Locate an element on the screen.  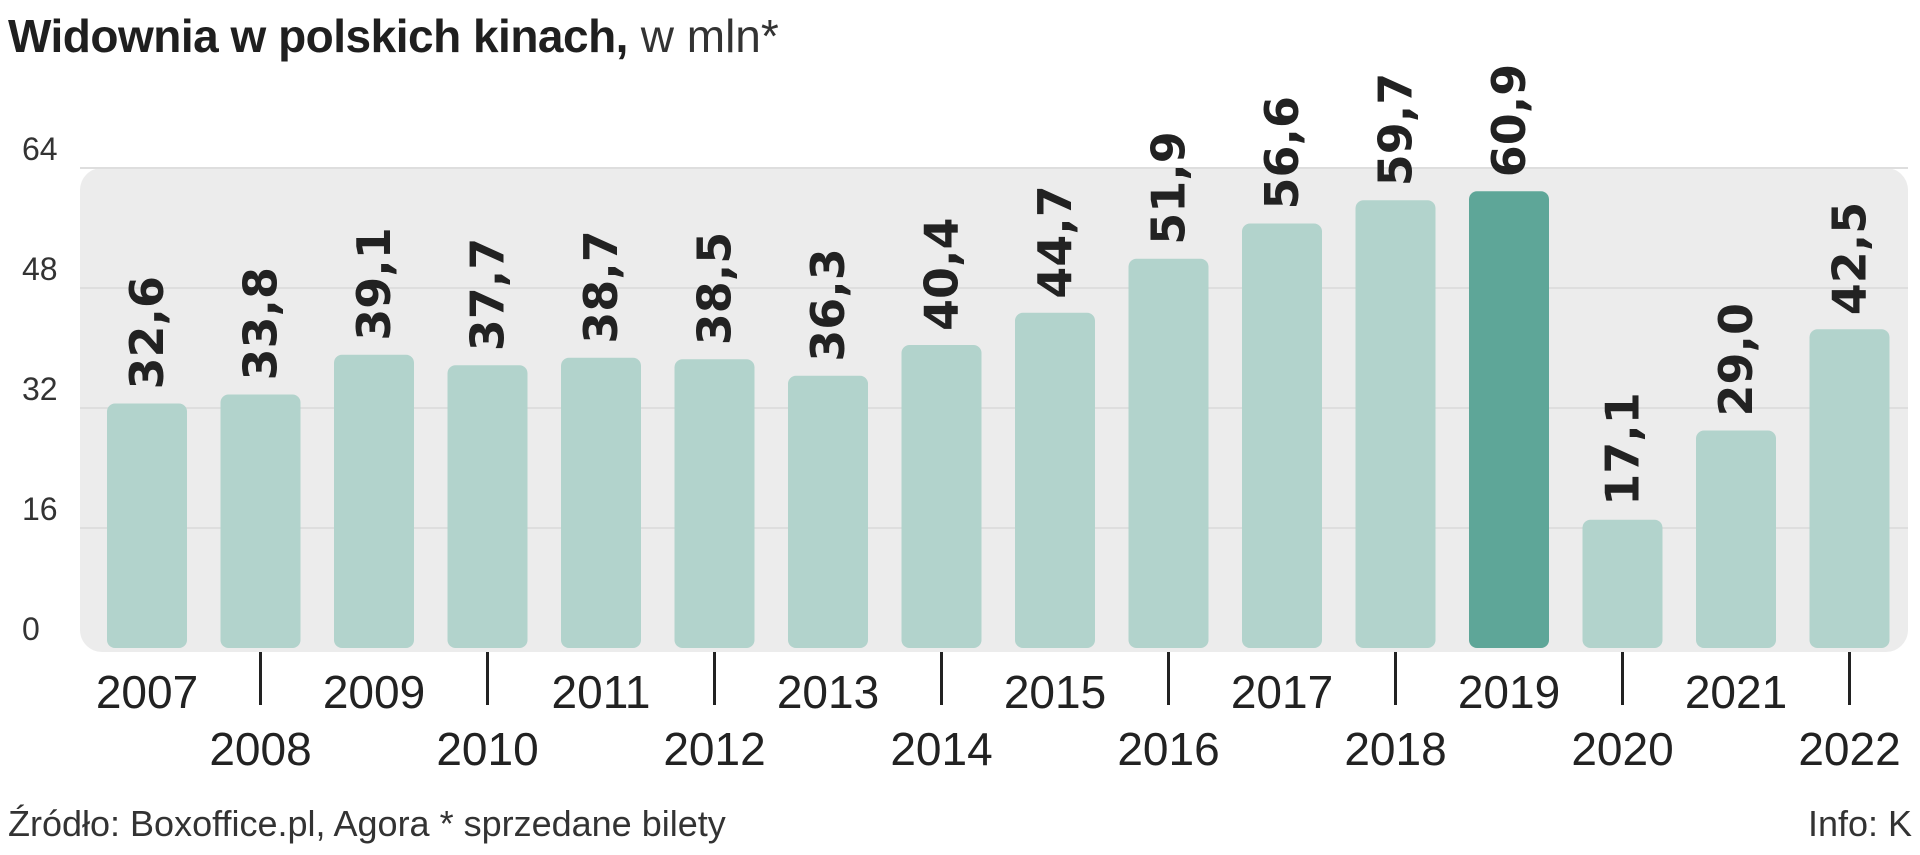
x-tick-label-2011: 2011 is located at coordinates (601, 692).